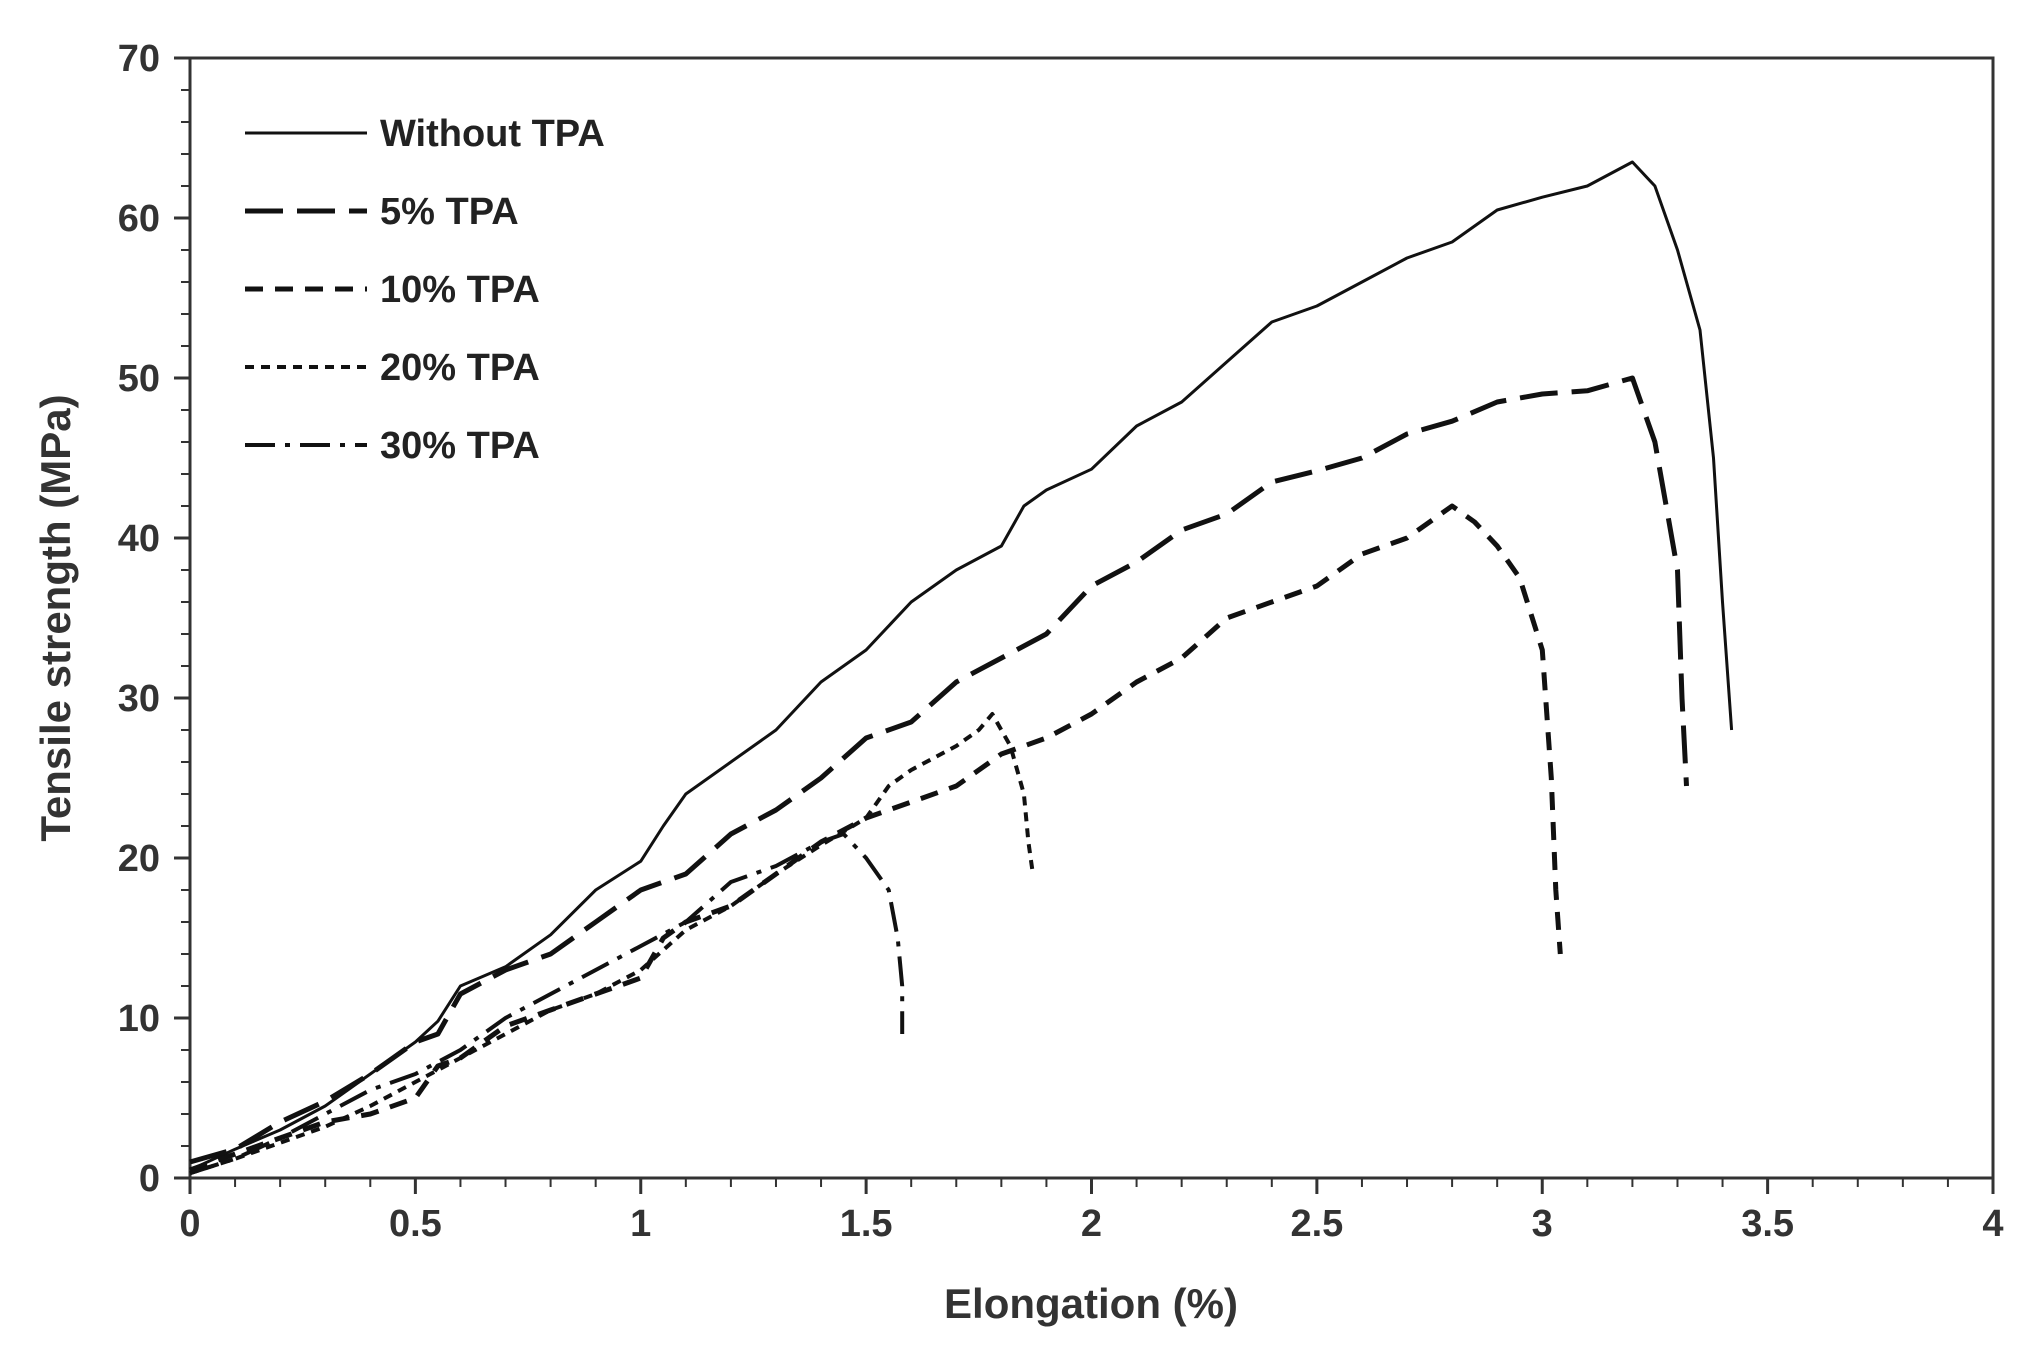 The image size is (2033, 1353). I want to click on legend: Without TPA 5% TPA 10% TPA 20% TPA 30% TPA, so click(425, 290).